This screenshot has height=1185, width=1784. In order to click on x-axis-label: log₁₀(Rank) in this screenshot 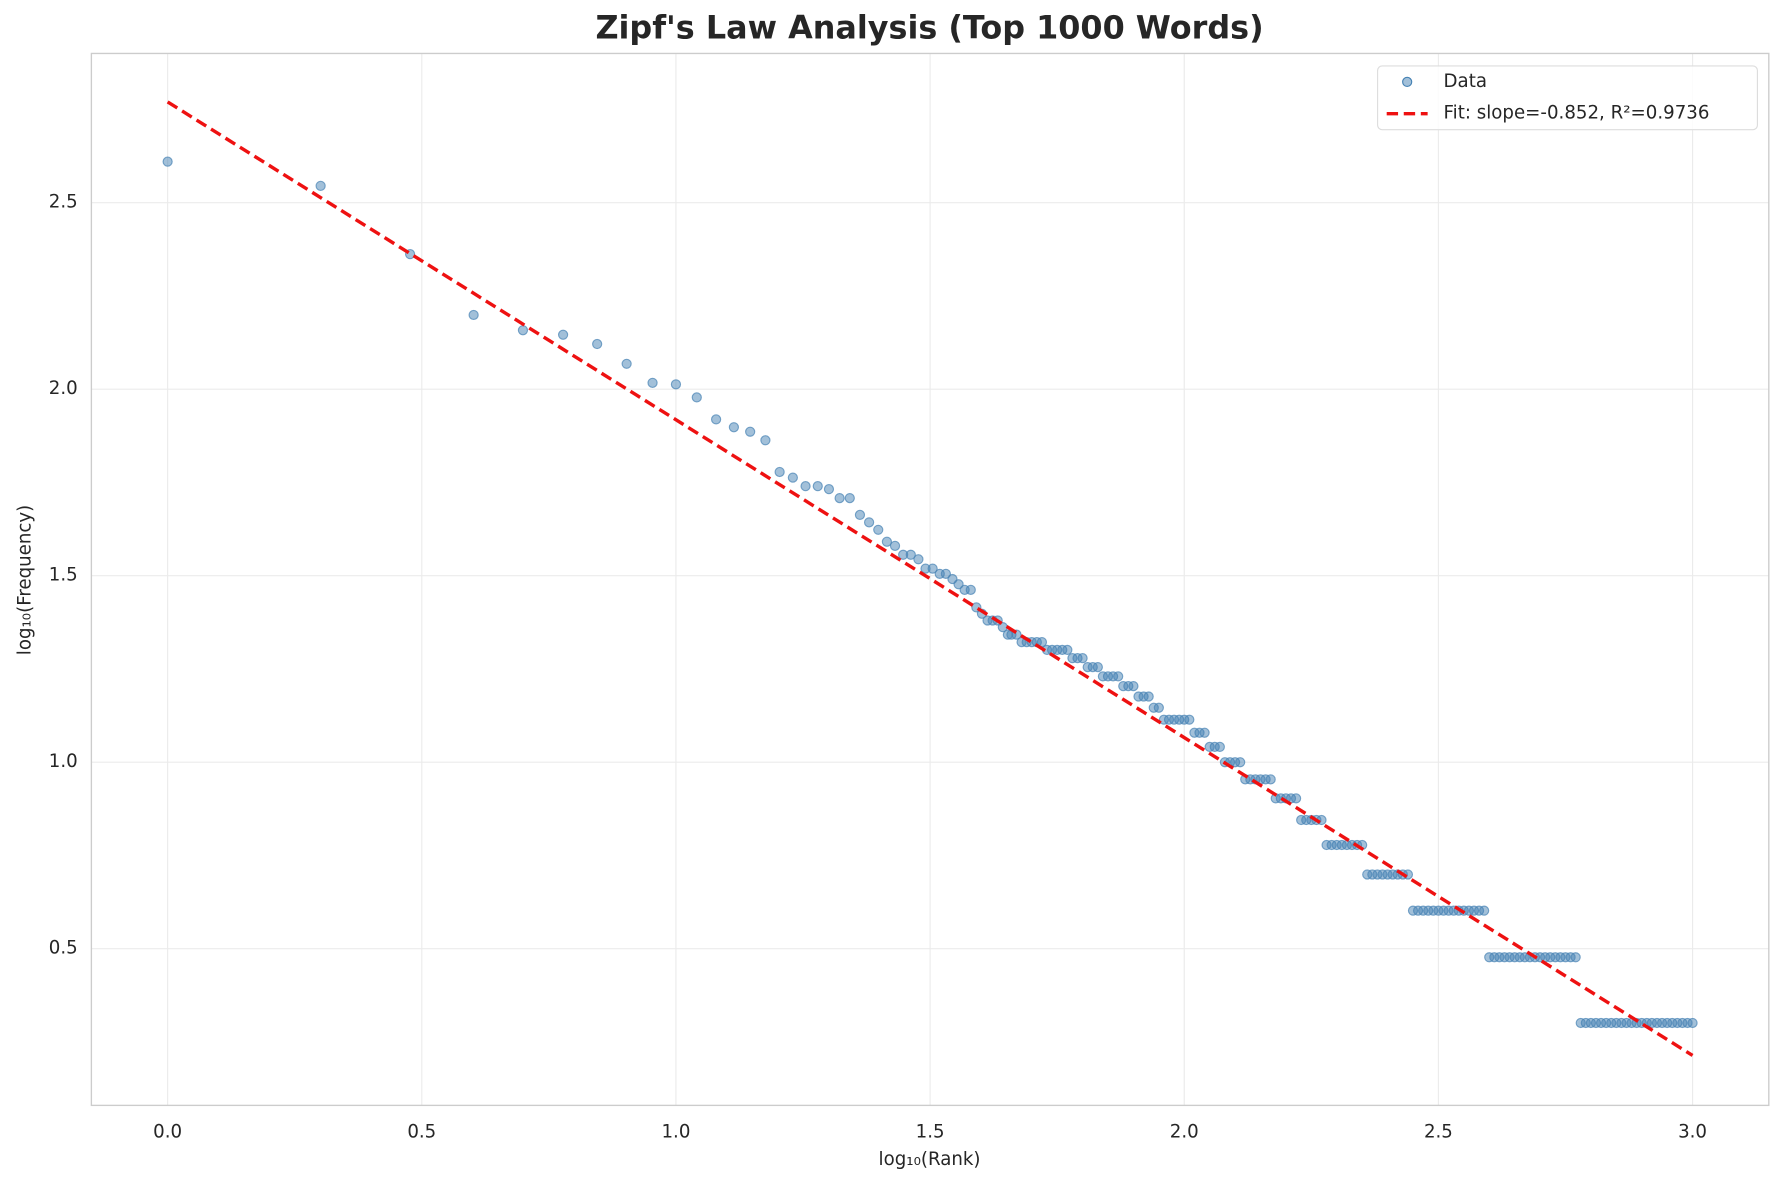, I will do `click(930, 1159)`.